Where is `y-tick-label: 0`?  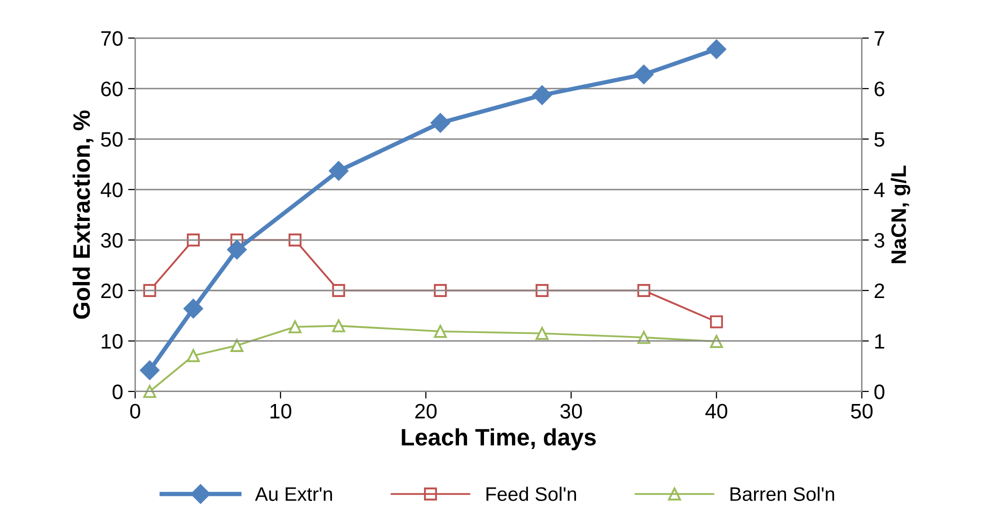 y-tick-label: 0 is located at coordinates (117, 392).